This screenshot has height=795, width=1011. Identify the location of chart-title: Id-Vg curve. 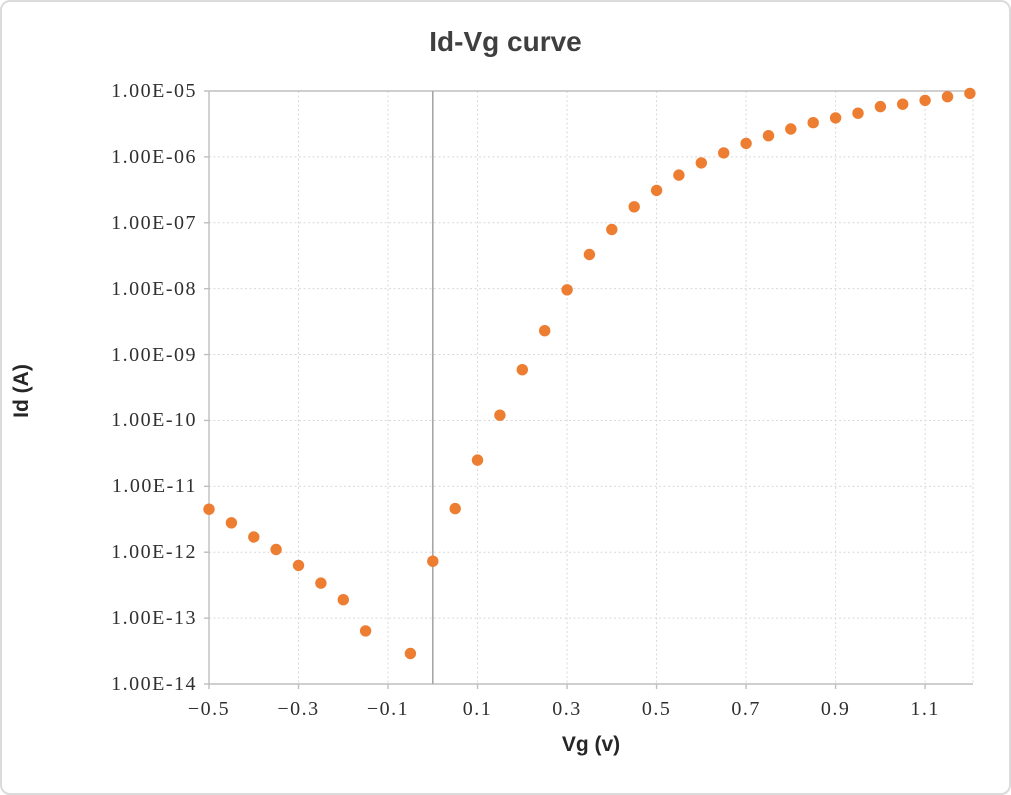
(505, 41).